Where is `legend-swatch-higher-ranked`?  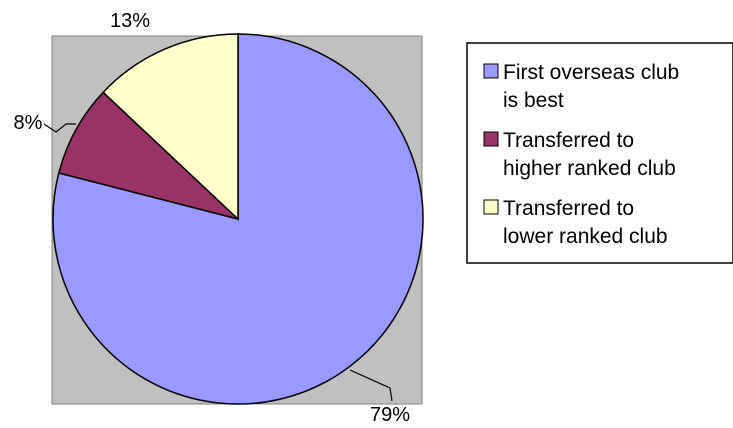
legend-swatch-higher-ranked is located at coordinates (491, 139).